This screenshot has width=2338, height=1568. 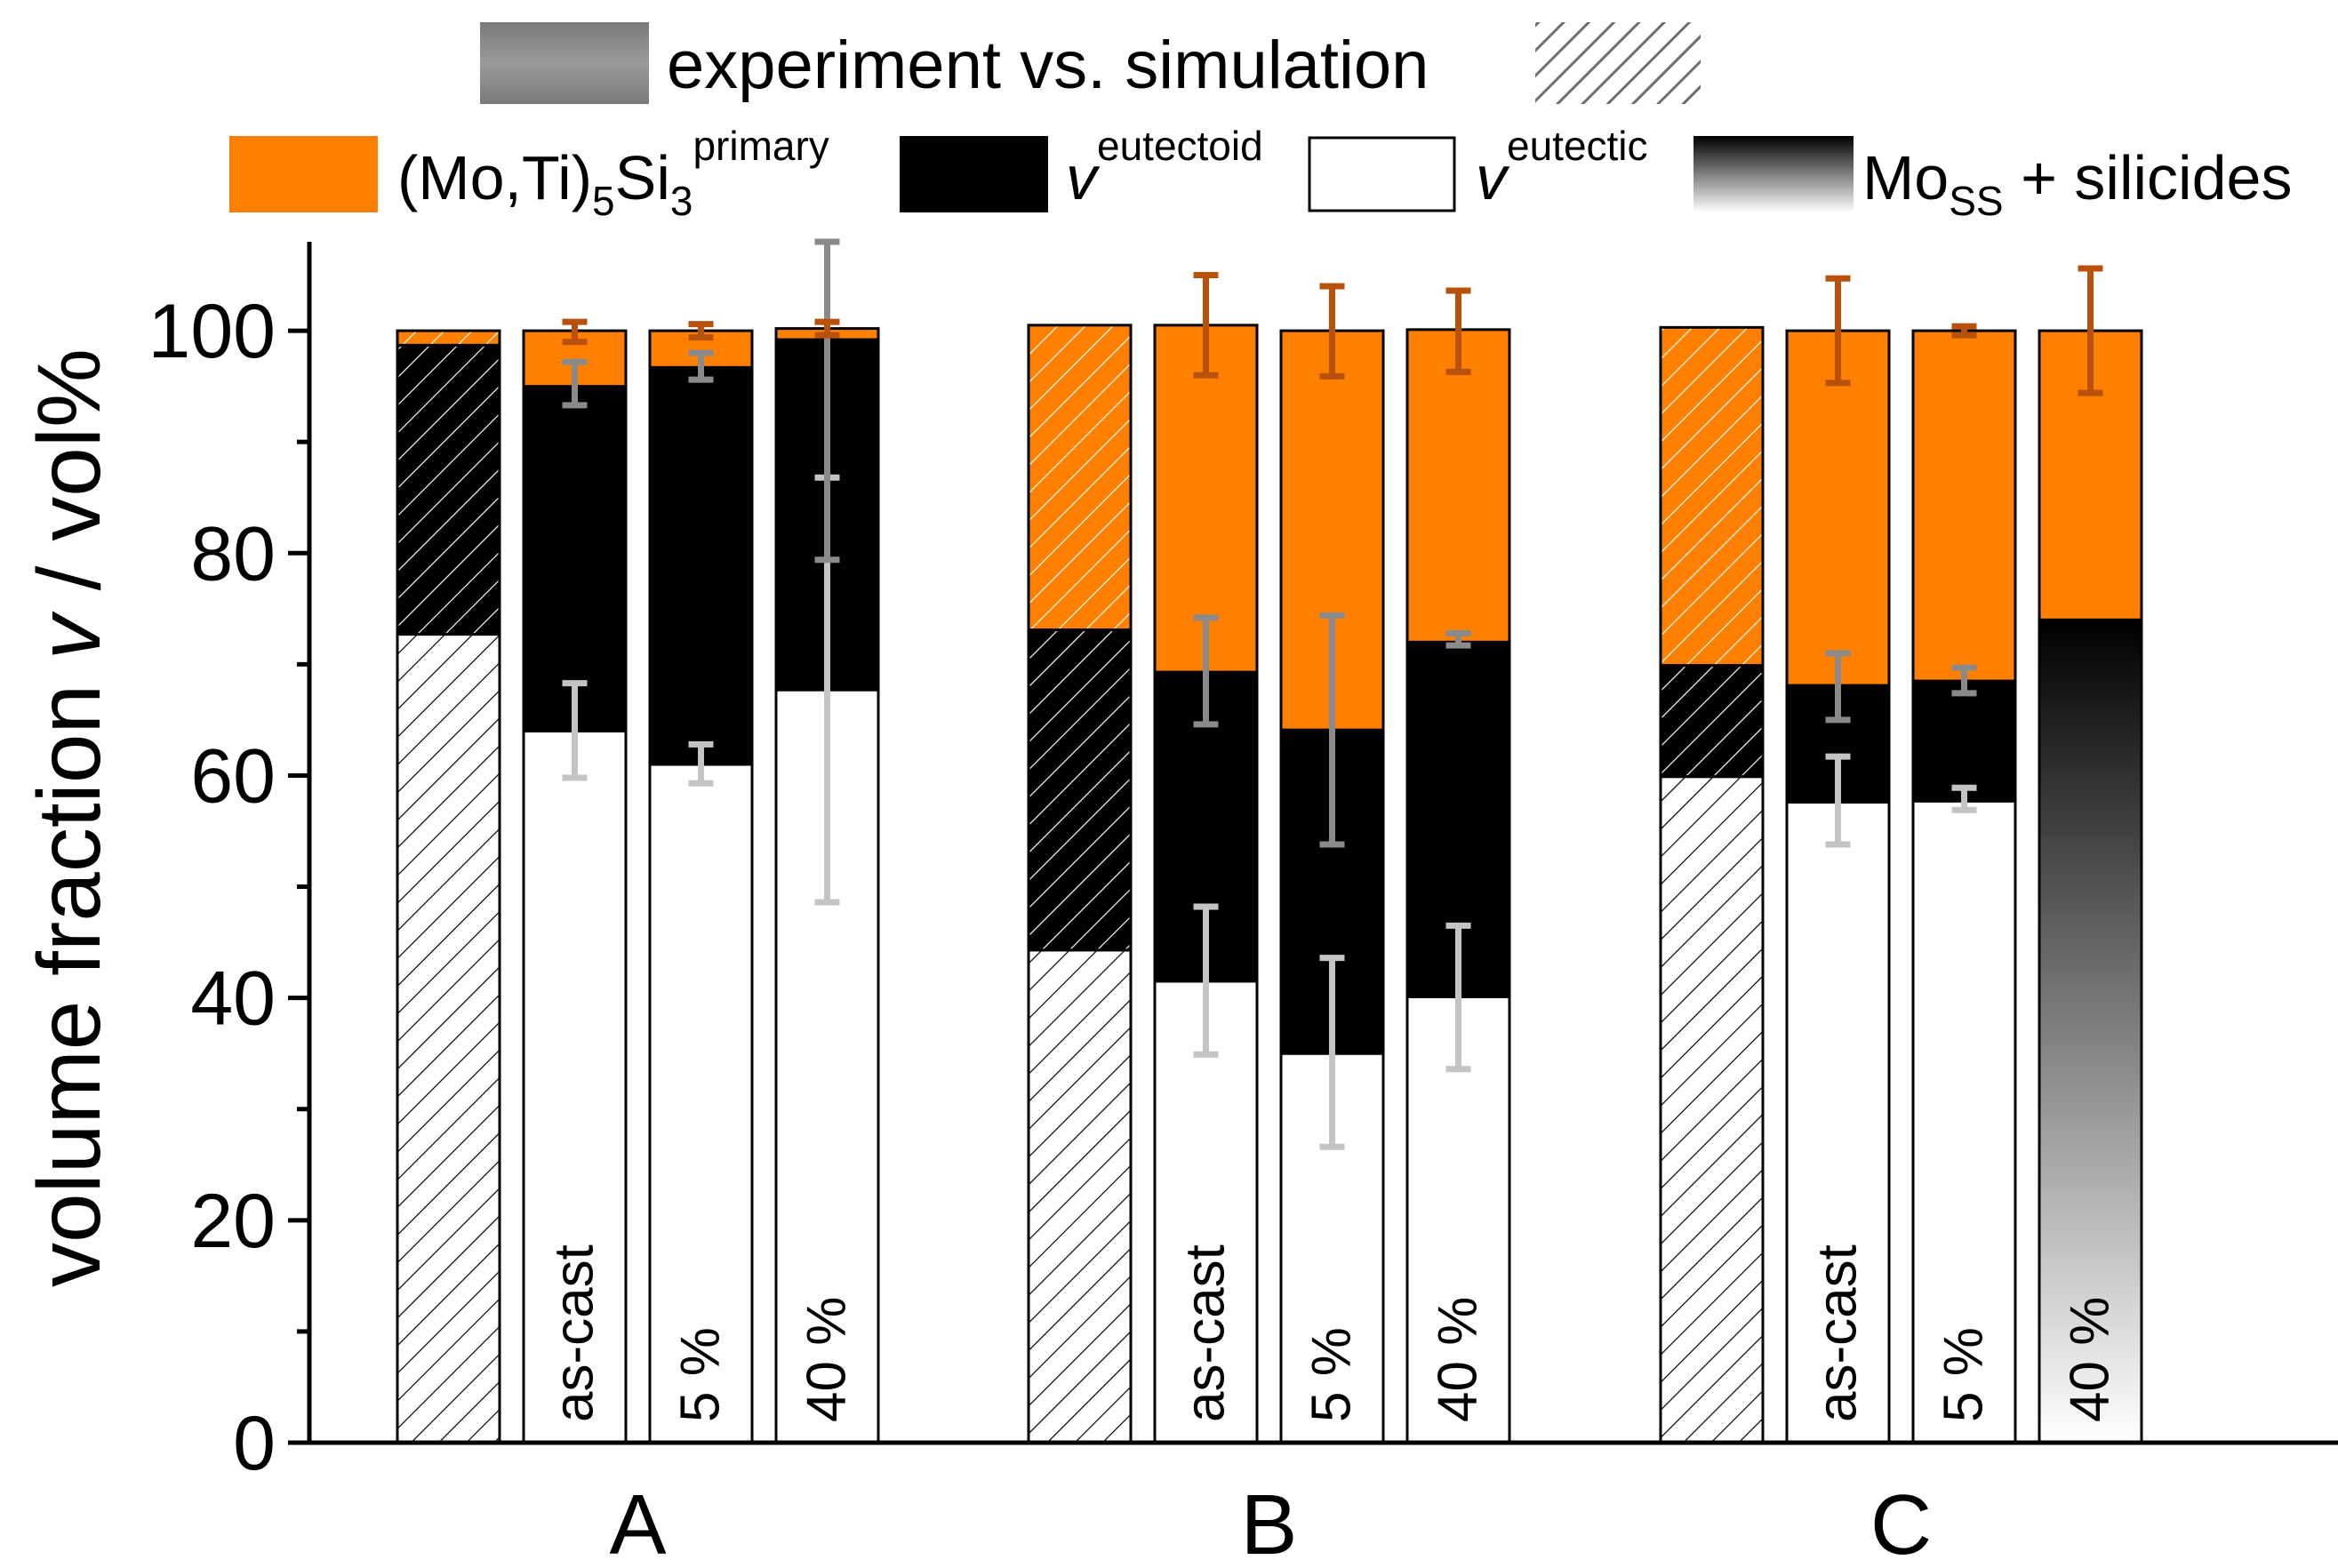 What do you see at coordinates (69, 817) in the screenshot?
I see `y-axis-label: volume fraction v / vol%` at bounding box center [69, 817].